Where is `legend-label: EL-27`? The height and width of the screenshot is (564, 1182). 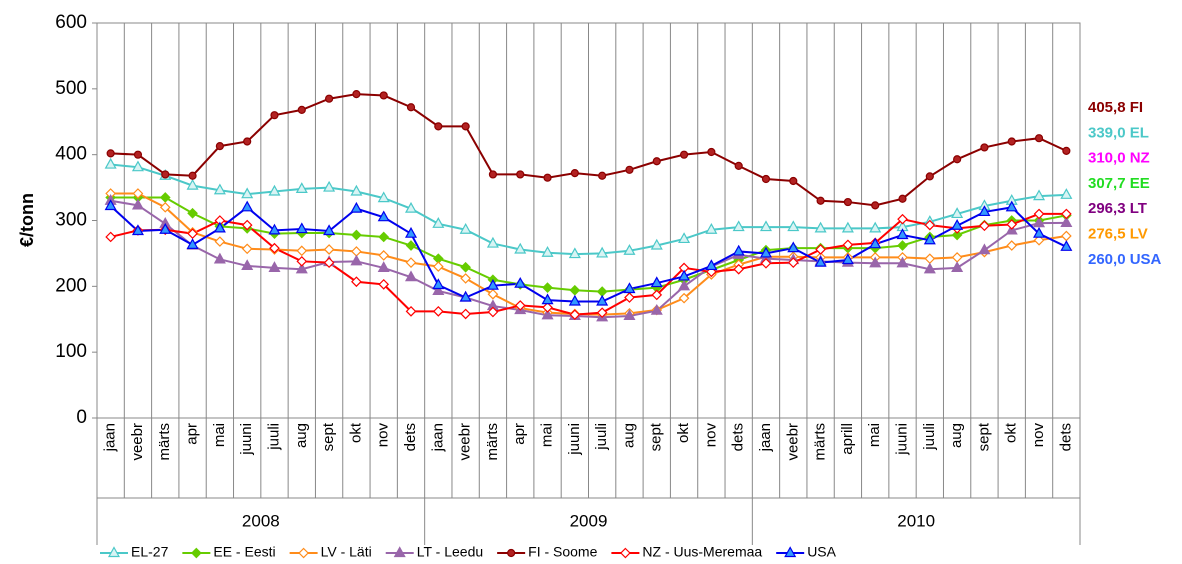 legend-label: EL-27 is located at coordinates (150, 552).